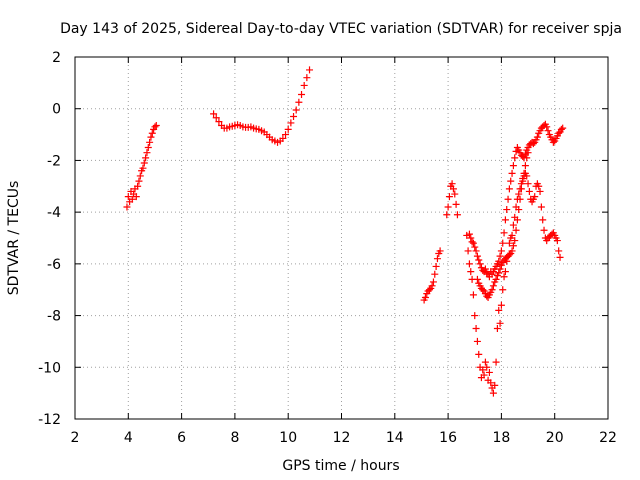 The height and width of the screenshot is (480, 640). I want to click on x-tick-label: 4, so click(128, 438).